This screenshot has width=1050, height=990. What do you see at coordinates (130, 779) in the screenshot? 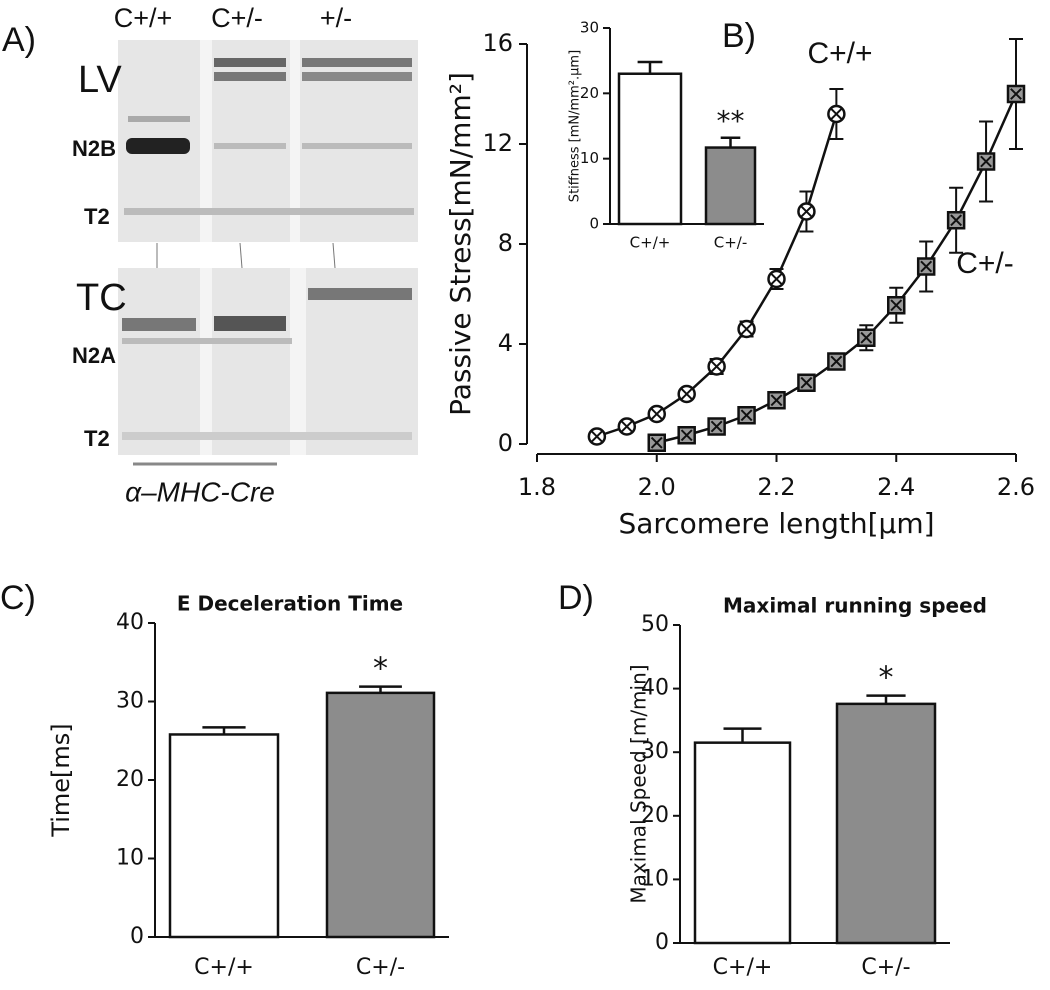
I see `y-tick-label: 20` at bounding box center [130, 779].